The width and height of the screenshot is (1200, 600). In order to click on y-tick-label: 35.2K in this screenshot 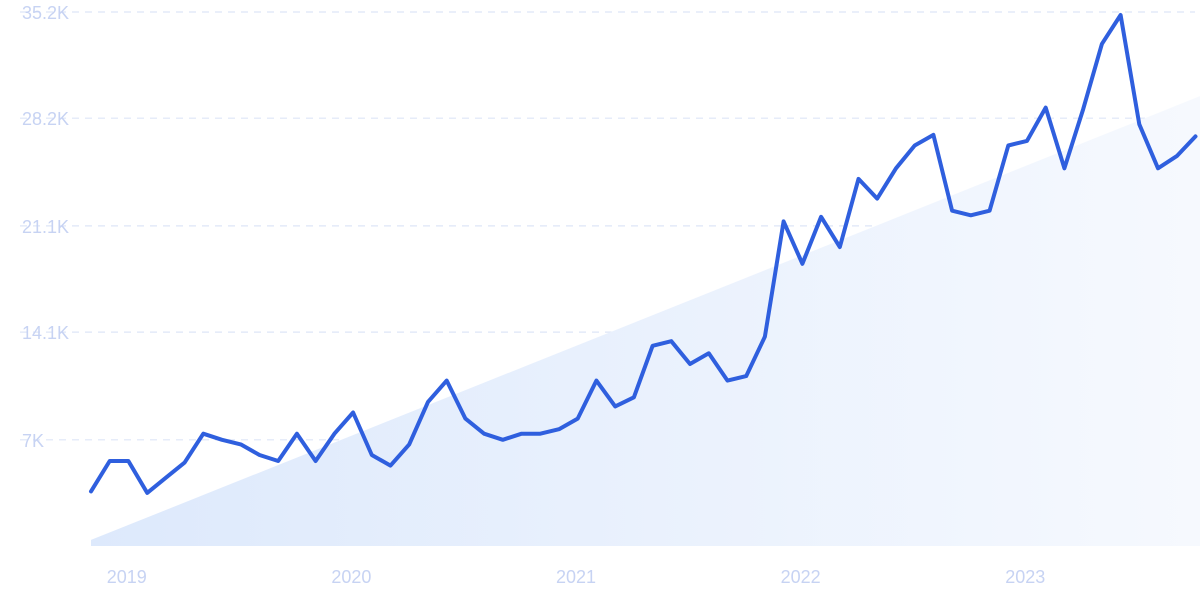, I will do `click(45, 13)`.